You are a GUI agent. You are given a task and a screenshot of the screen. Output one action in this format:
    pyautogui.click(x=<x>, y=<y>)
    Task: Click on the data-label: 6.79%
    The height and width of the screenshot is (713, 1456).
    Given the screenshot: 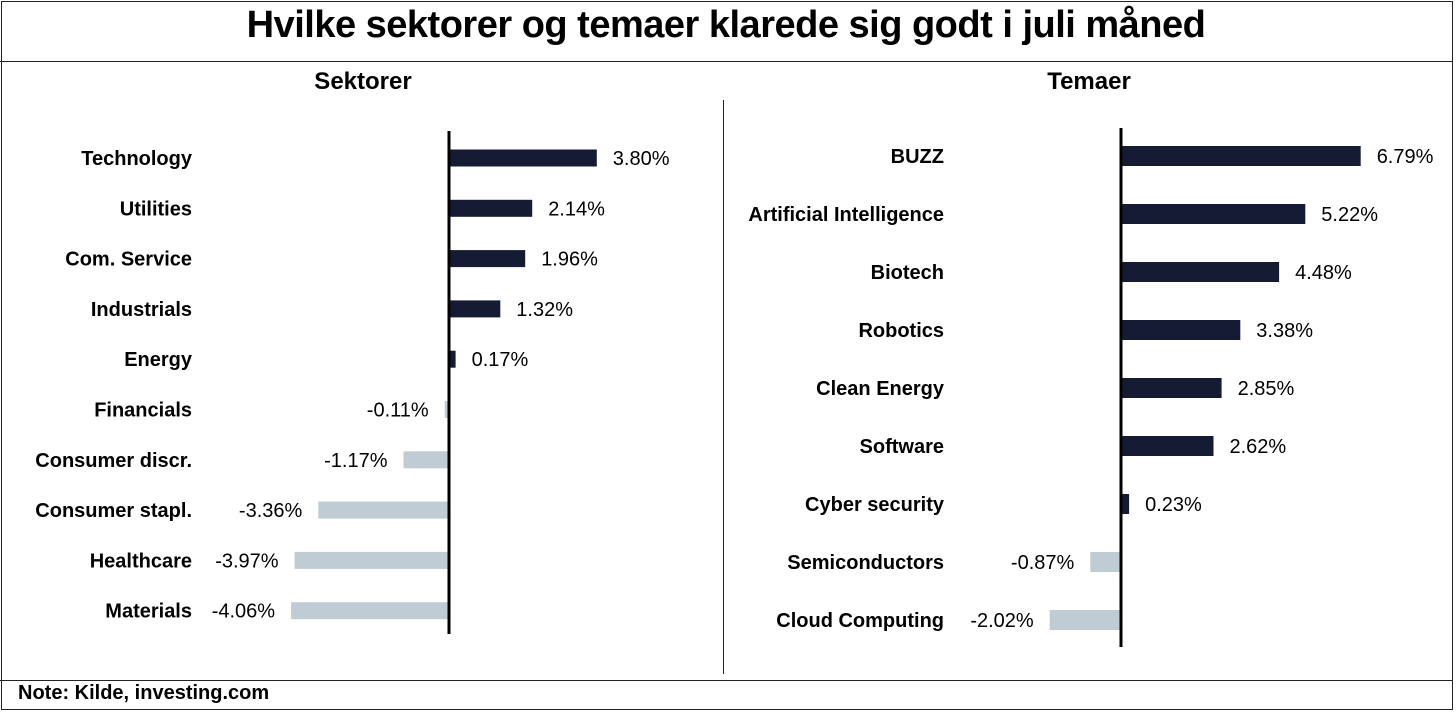 What is the action you would take?
    pyautogui.click(x=1405, y=157)
    